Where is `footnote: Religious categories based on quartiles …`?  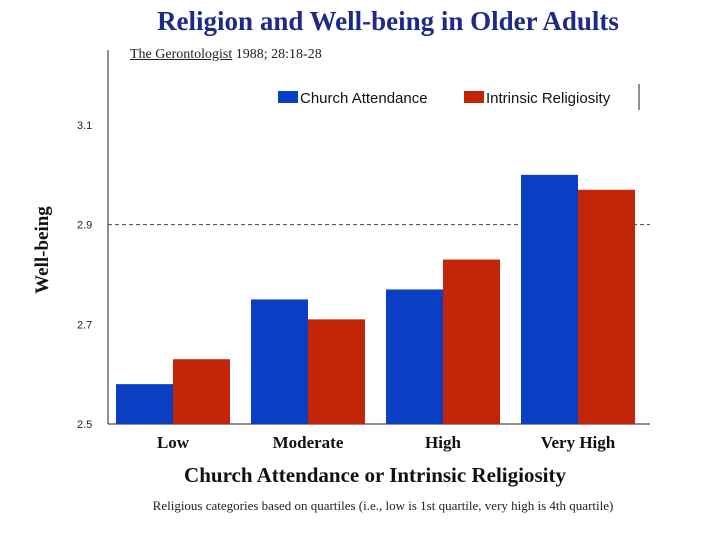 footnote: Religious categories based on quartiles … is located at coordinates (383, 505).